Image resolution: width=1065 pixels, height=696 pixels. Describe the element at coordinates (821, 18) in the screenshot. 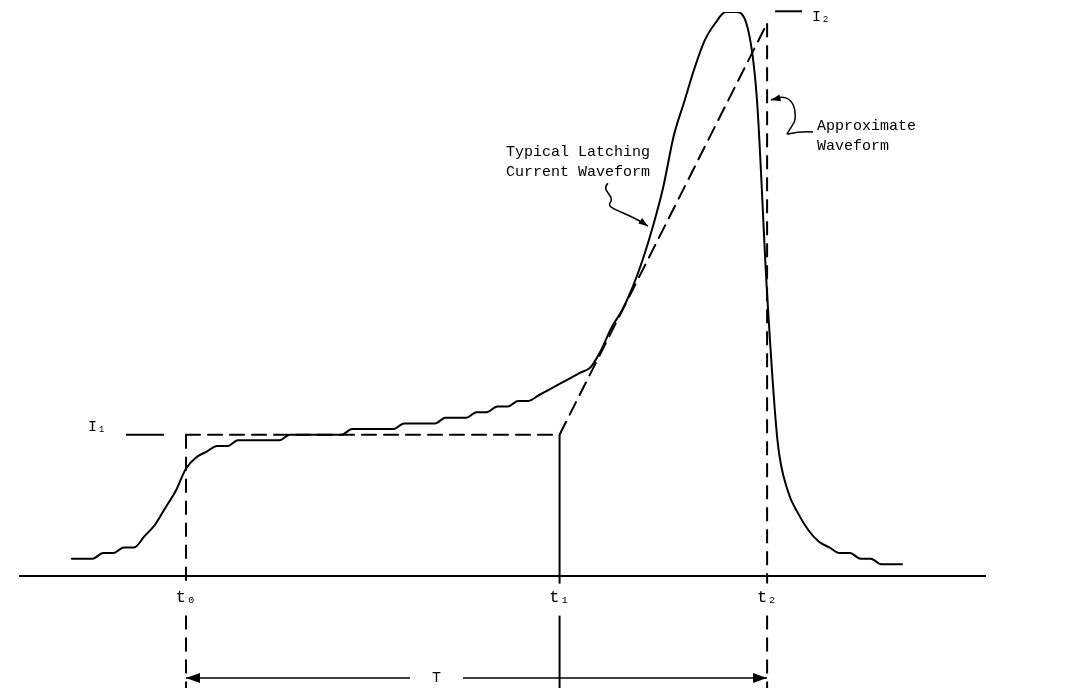

I see `annotation: I₂` at that location.